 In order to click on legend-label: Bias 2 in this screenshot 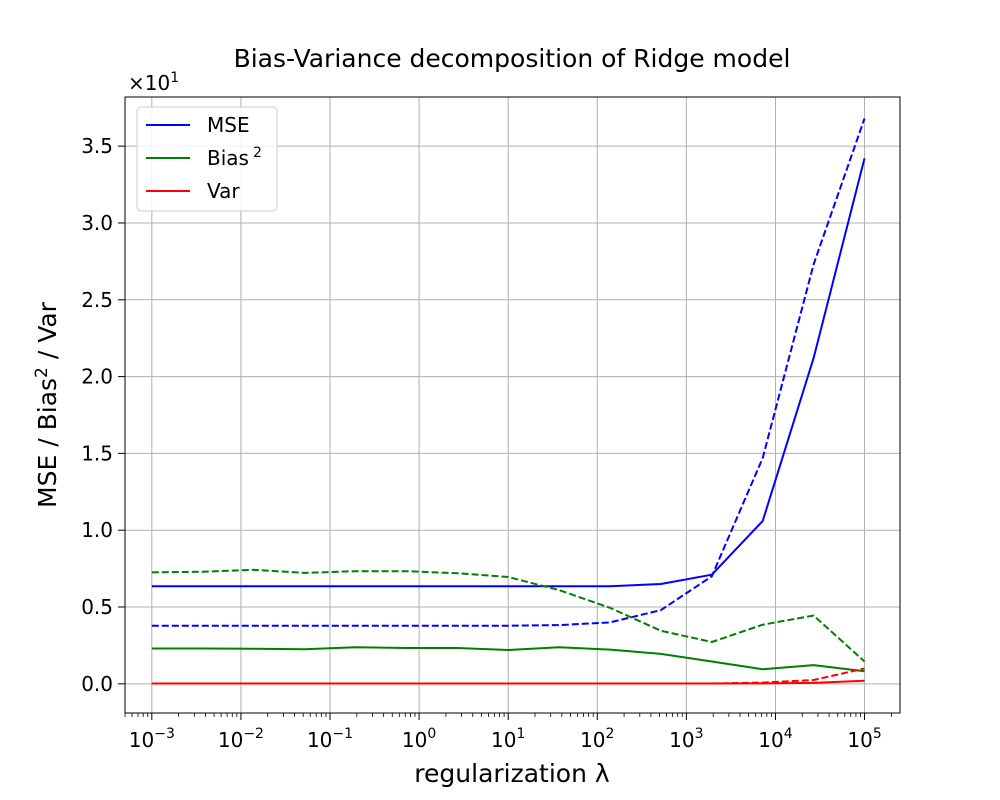, I will do `click(234, 157)`.